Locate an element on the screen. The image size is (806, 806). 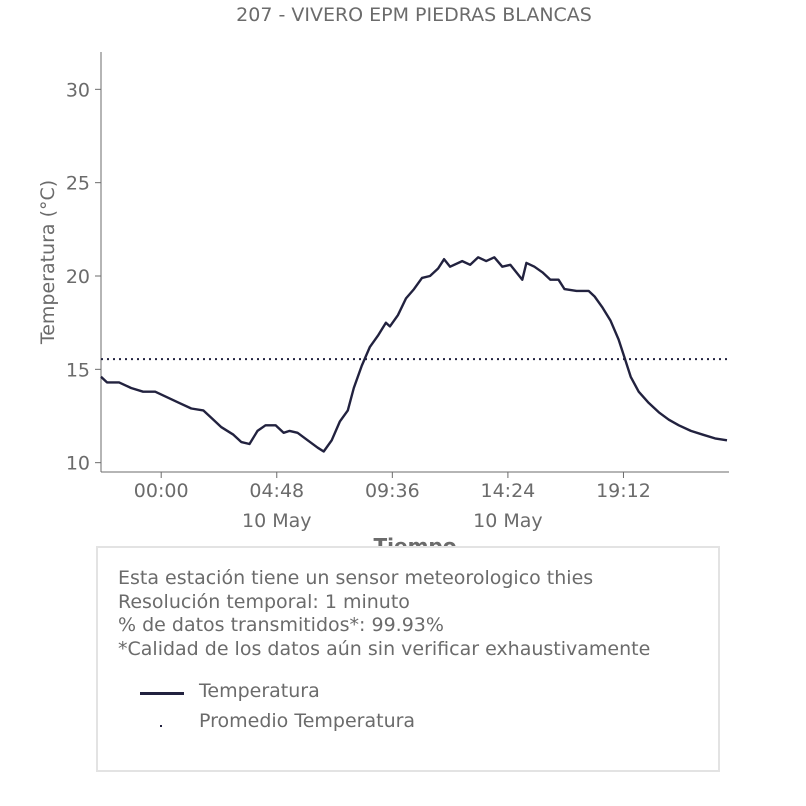
chart-title: 207 - VIVERO EPM PIEDRAS BLANCAS is located at coordinates (414, 15).